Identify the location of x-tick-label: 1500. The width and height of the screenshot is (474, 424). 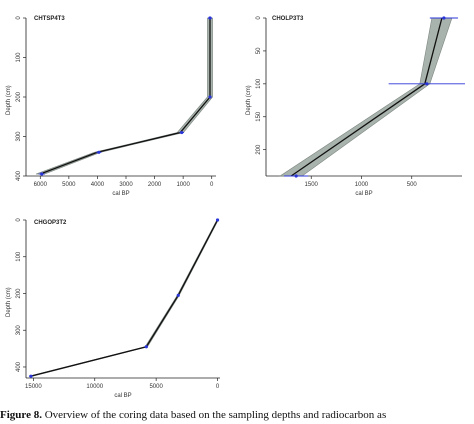
(312, 185).